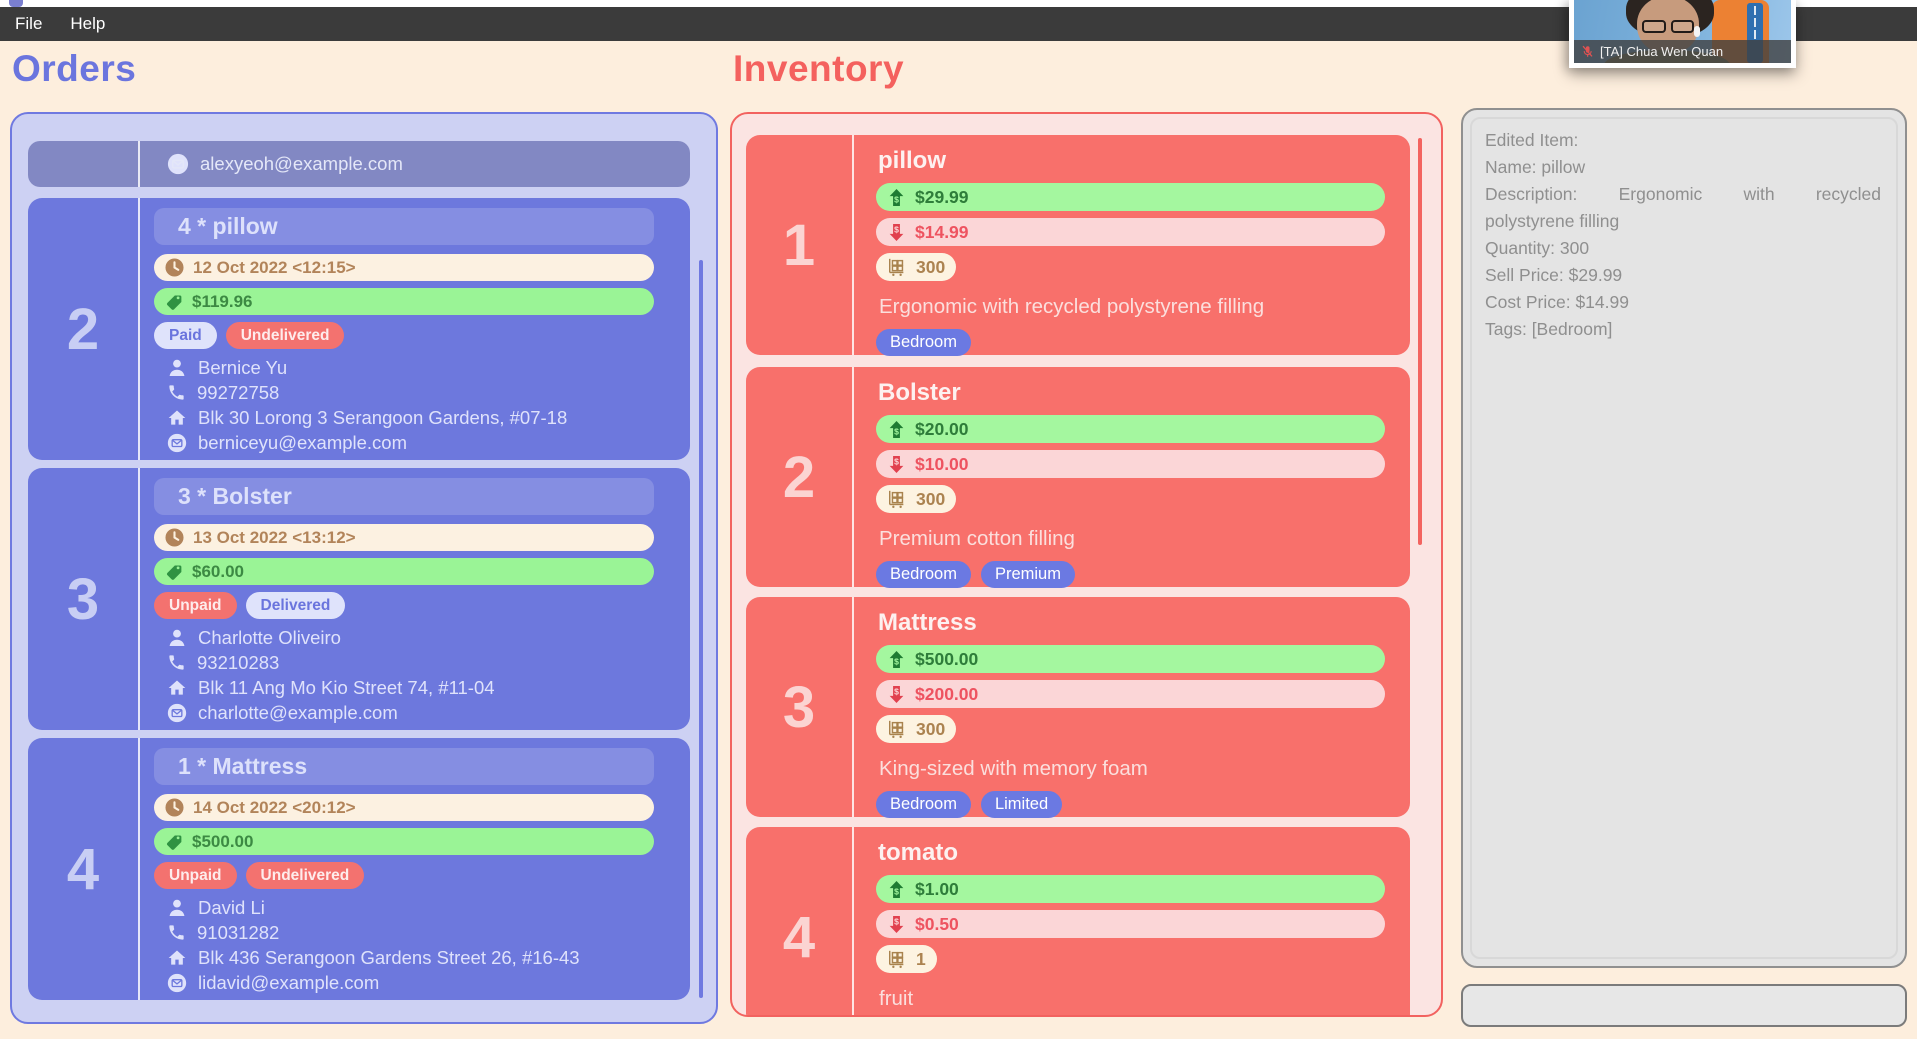 Image resolution: width=1917 pixels, height=1039 pixels. What do you see at coordinates (701, 629) in the screenshot?
I see `orders-scrollbar-thumb` at bounding box center [701, 629].